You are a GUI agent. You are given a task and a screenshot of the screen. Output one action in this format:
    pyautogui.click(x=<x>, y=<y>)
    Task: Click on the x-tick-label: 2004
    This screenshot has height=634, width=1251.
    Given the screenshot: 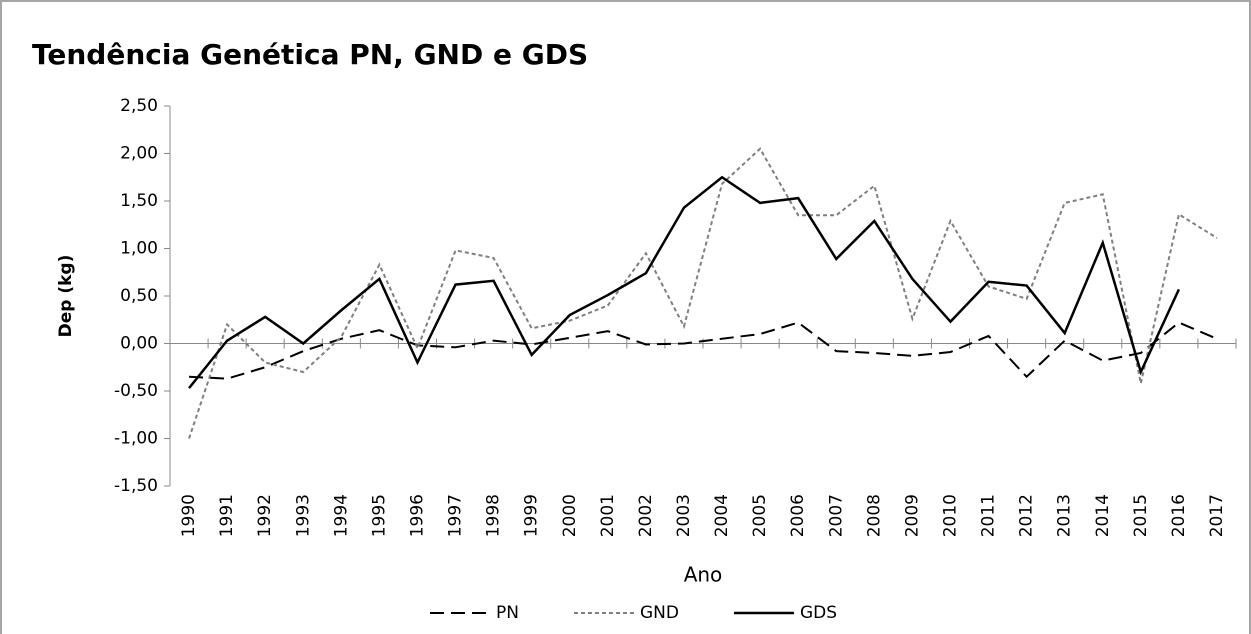 What is the action you would take?
    pyautogui.click(x=722, y=515)
    